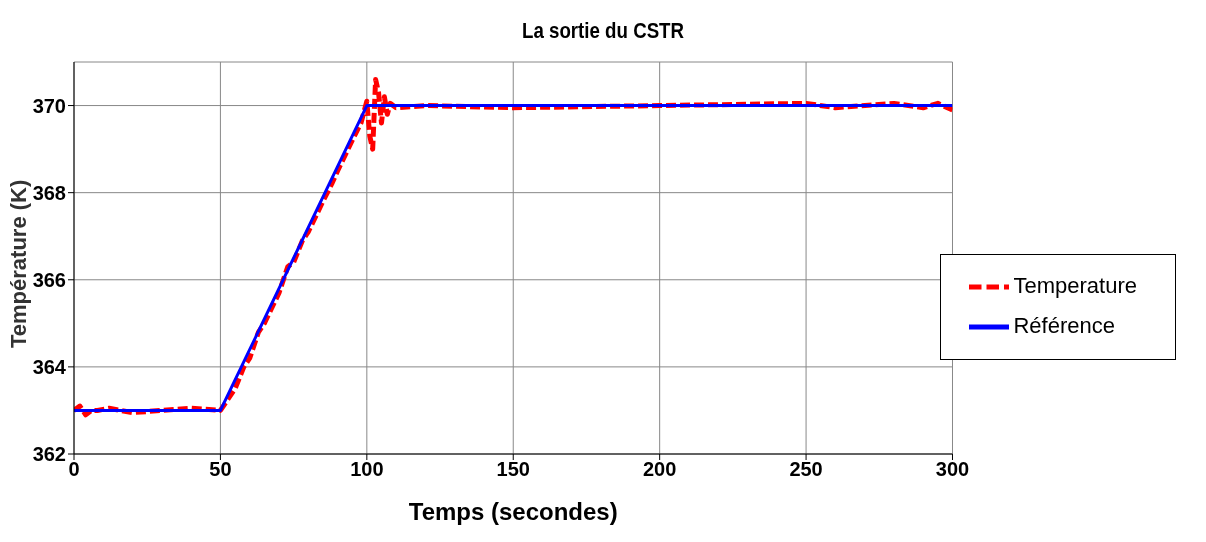 Image resolution: width=1206 pixels, height=542 pixels. I want to click on x-tick-label: 300, so click(952, 469).